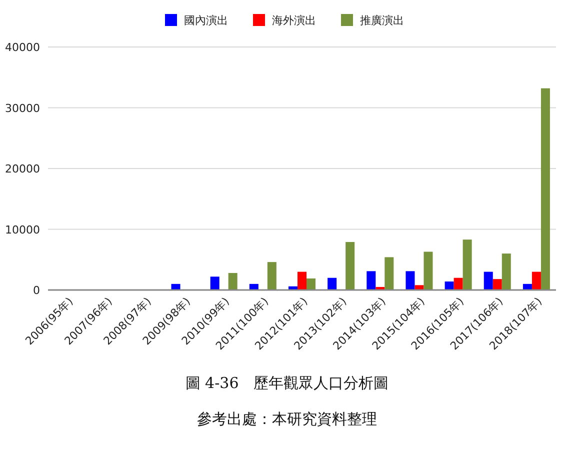 This screenshot has width=574, height=452. Describe the element at coordinates (382, 20) in the screenshot. I see `legend-label: 推廣演出` at that location.